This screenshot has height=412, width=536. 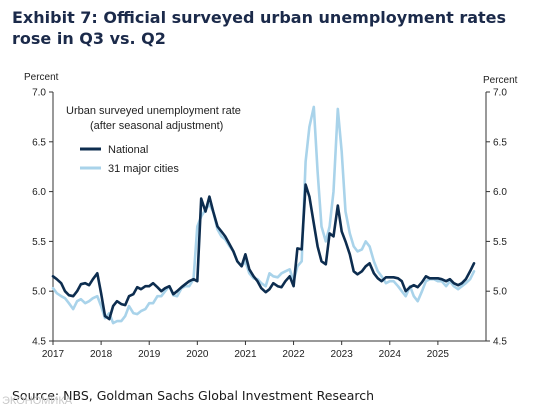 What do you see at coordinates (500, 342) in the screenshot?
I see `y-tick-label-right: 4.5` at bounding box center [500, 342].